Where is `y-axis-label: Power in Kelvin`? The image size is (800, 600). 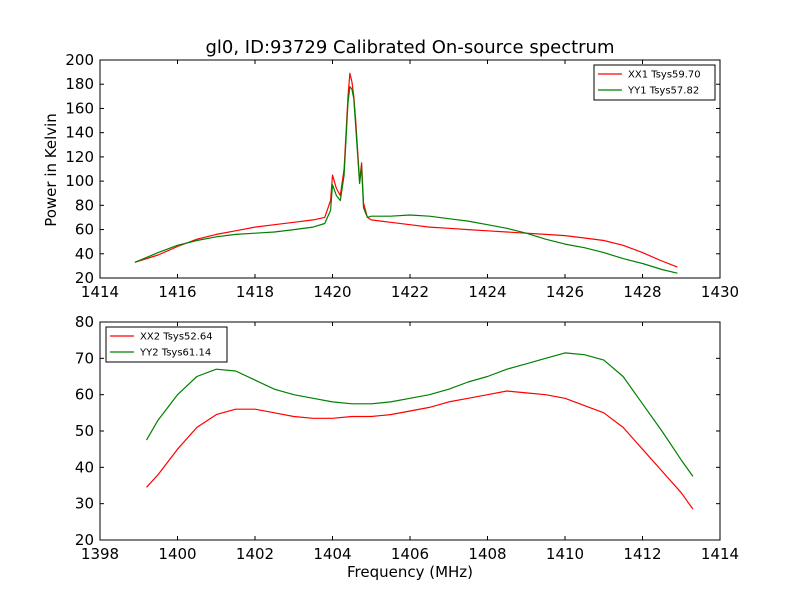 y-axis-label: Power in Kelvin is located at coordinates (51, 170).